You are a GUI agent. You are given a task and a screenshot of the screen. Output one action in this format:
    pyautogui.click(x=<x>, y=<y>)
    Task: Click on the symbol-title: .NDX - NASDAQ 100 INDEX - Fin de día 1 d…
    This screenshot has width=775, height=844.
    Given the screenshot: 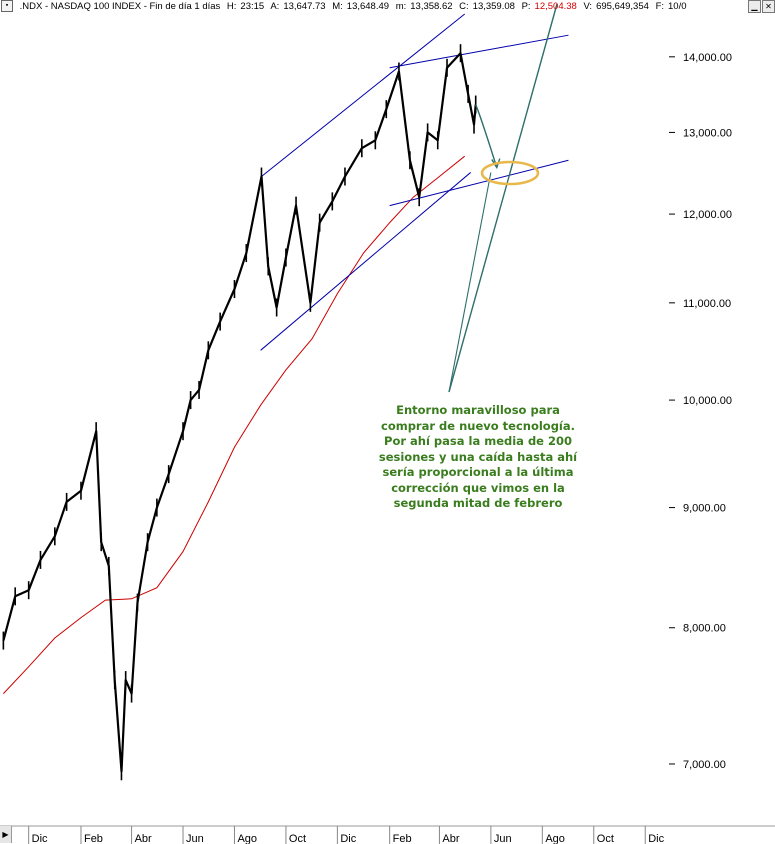 What is the action you would take?
    pyautogui.click(x=120, y=6)
    